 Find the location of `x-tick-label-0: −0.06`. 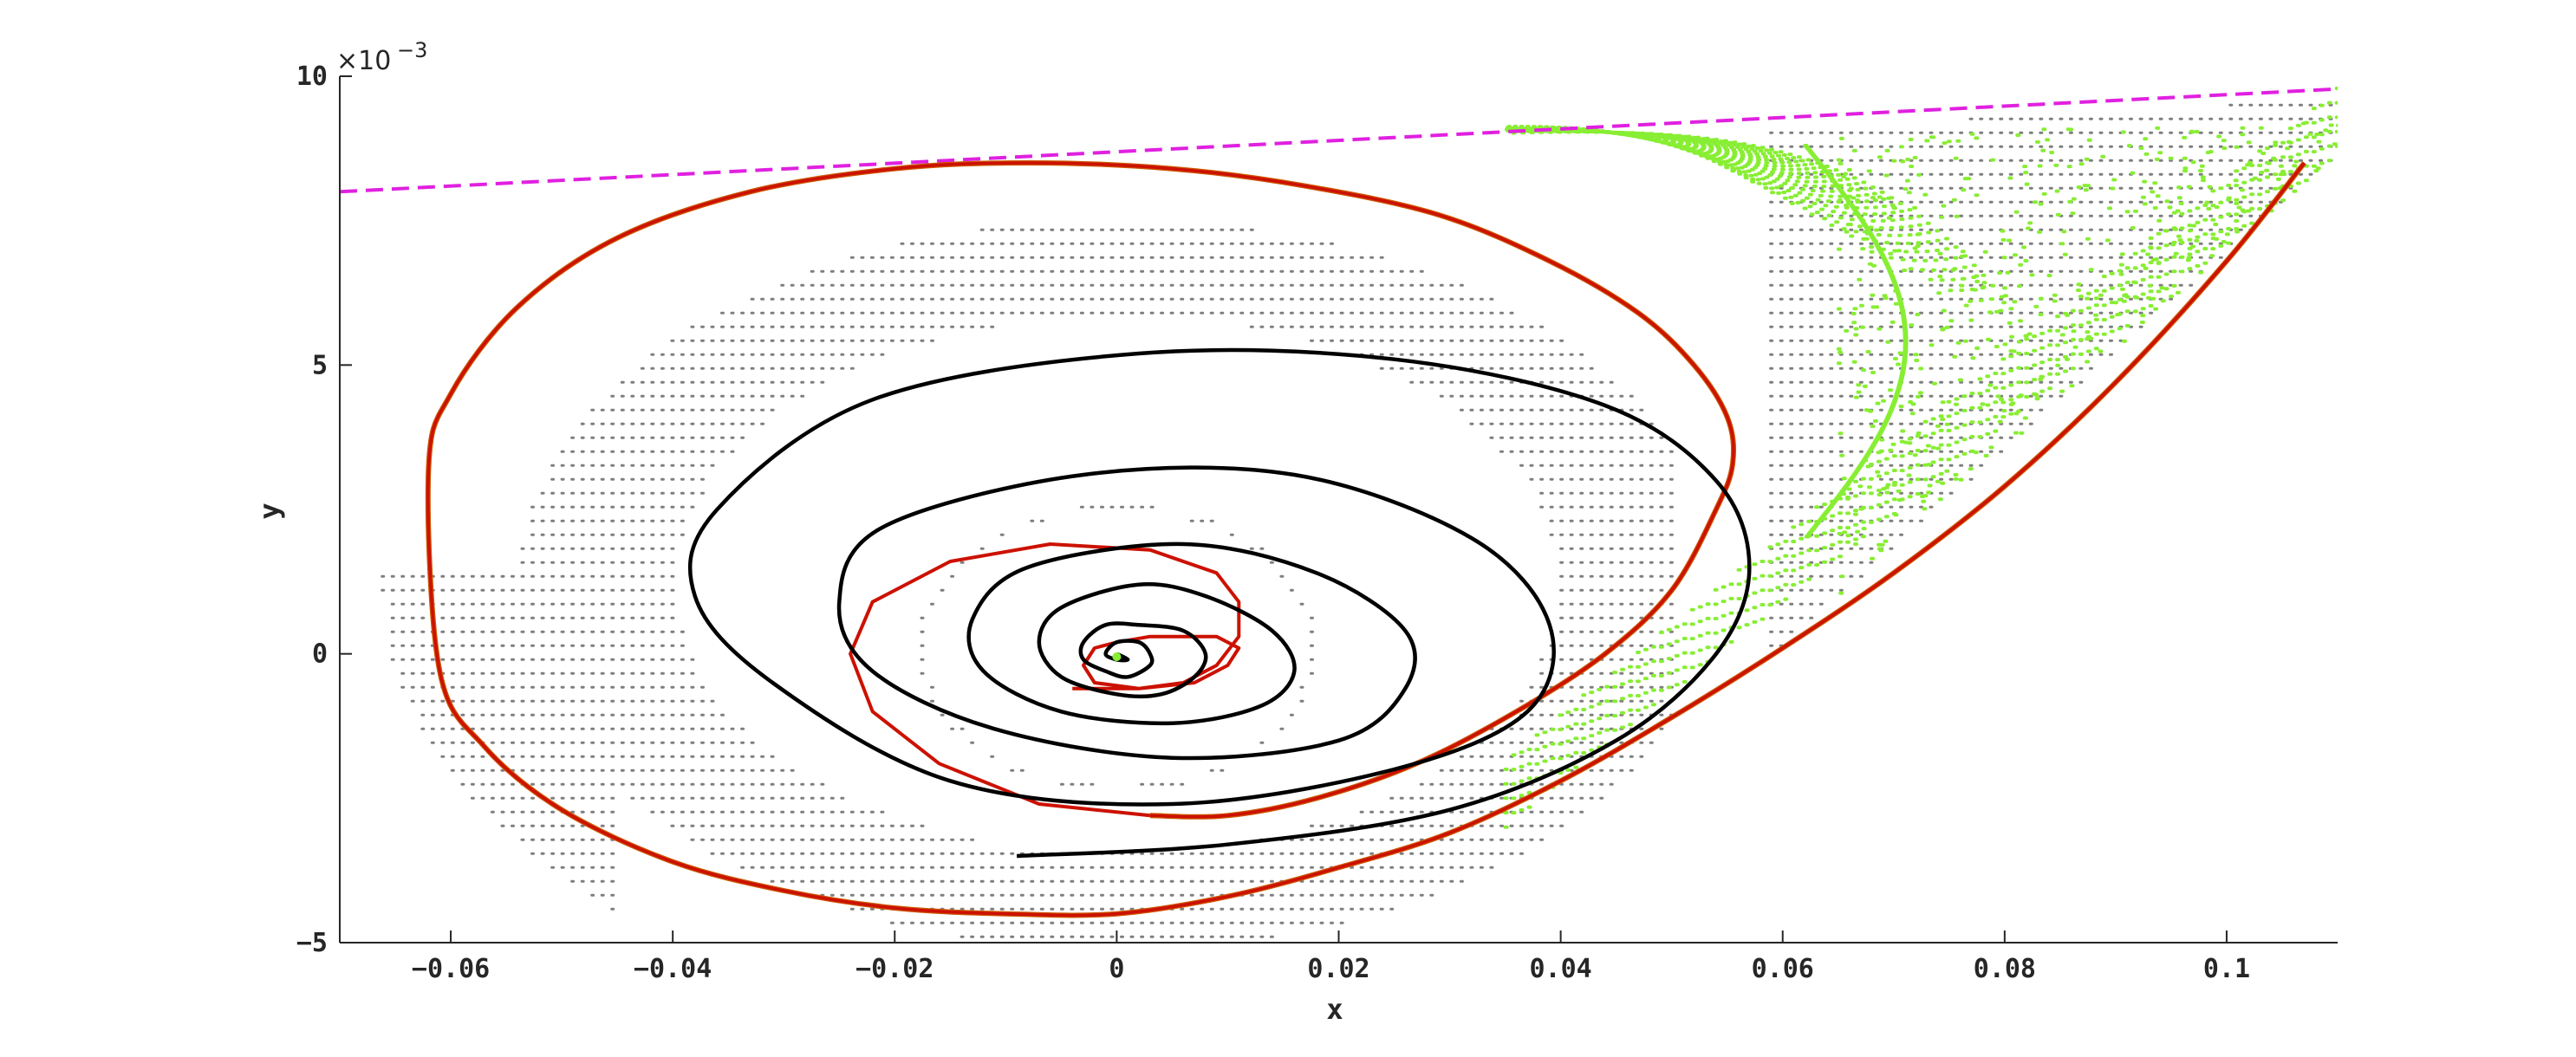

x-tick-label-0: −0.06 is located at coordinates (451, 969).